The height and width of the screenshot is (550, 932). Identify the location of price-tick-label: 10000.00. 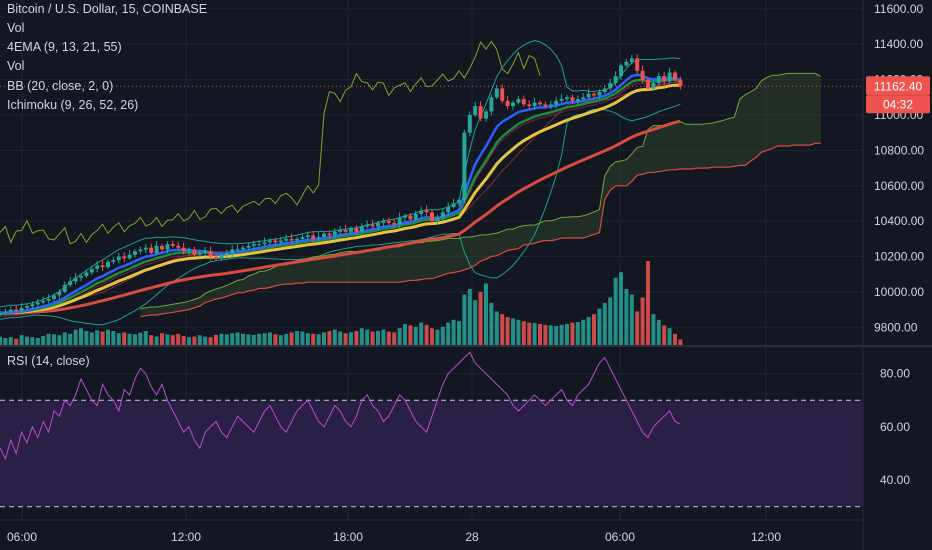
(899, 292).